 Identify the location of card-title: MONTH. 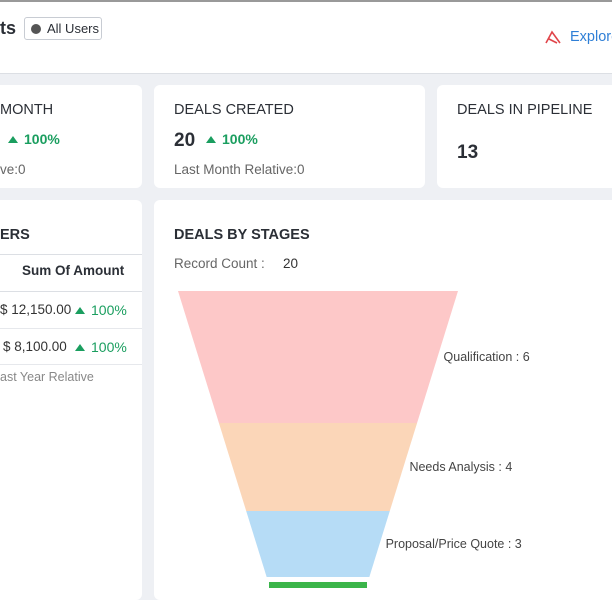
(27, 110).